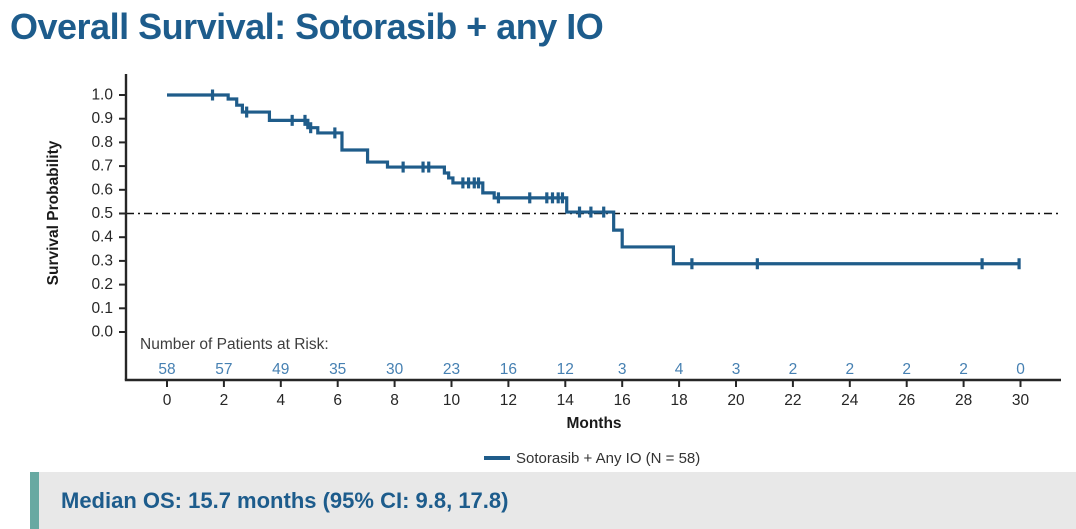  Describe the element at coordinates (102, 95) in the screenshot. I see `y-tick-label: 1.0` at that location.